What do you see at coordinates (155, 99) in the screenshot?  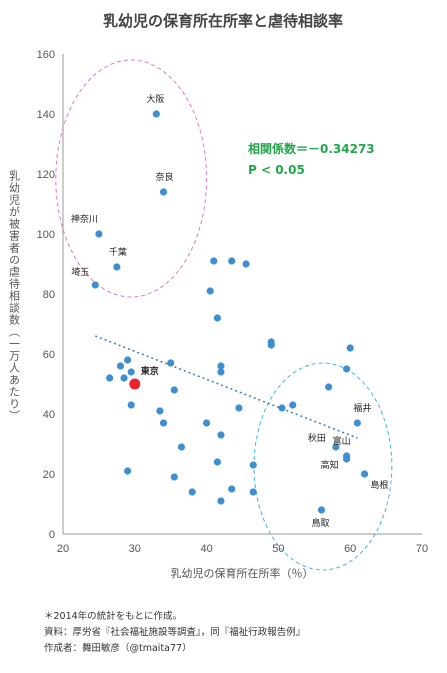 I see `point-label: 大阪` at bounding box center [155, 99].